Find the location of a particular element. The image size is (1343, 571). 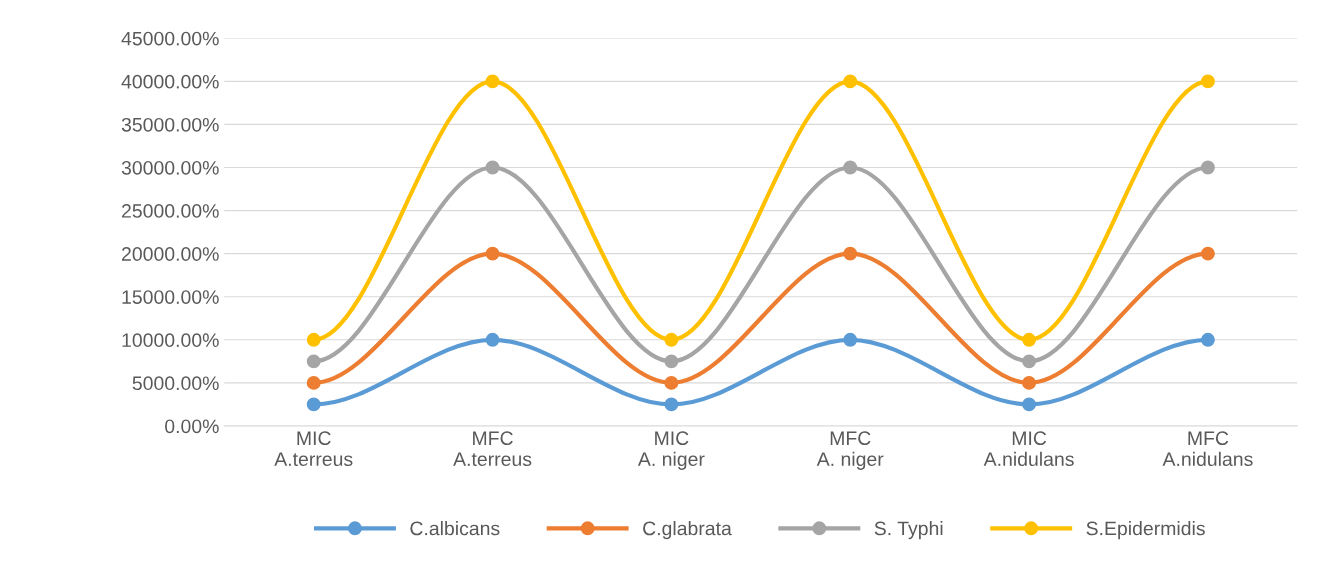

legend-label: S.Epidermidis is located at coordinates (1145, 530).